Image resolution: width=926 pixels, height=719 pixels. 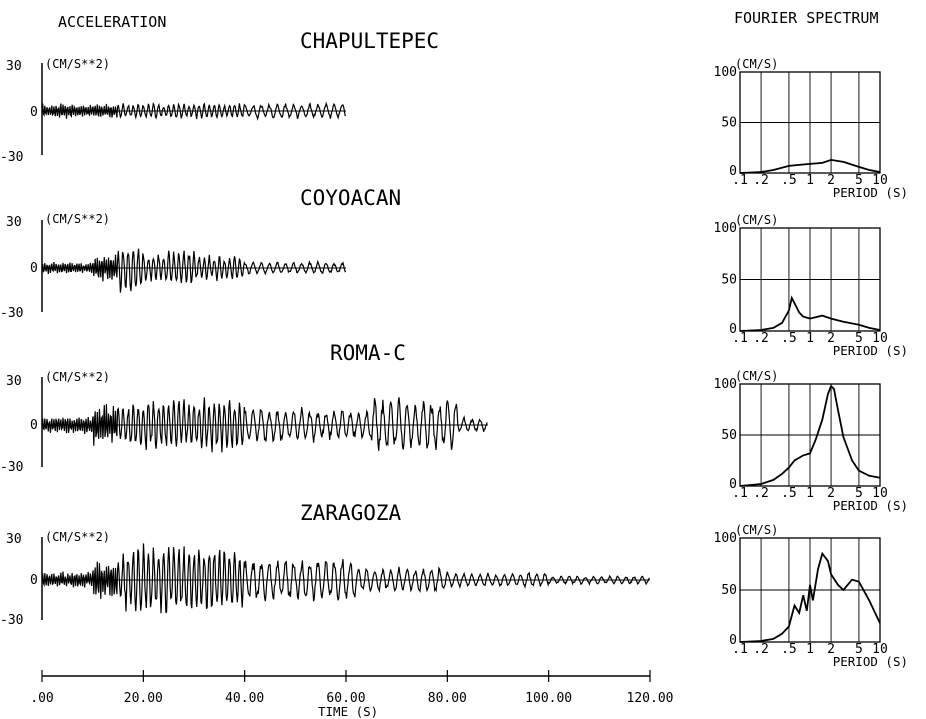 I want to click on time-tick-label: 60.00, so click(x=345, y=698).